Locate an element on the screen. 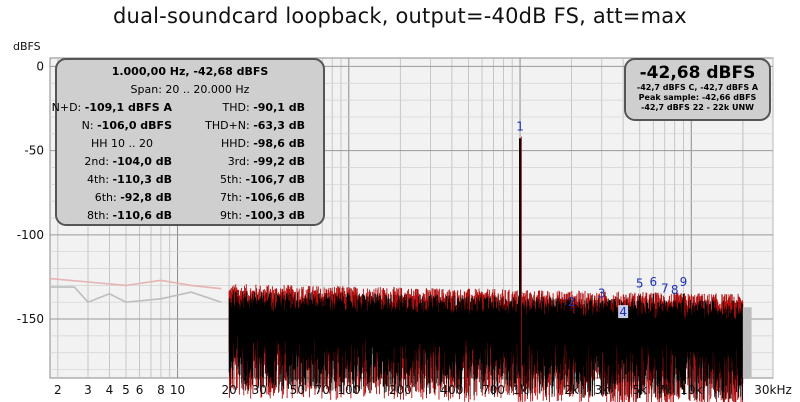 This screenshot has height=402, width=800. stat-left-value: -92,8 dB is located at coordinates (146, 197).